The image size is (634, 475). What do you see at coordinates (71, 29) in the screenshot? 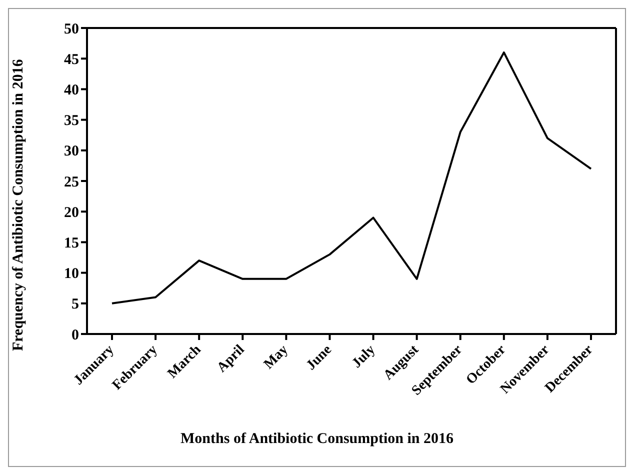
I see `y-tick-label: 50` at bounding box center [71, 29].